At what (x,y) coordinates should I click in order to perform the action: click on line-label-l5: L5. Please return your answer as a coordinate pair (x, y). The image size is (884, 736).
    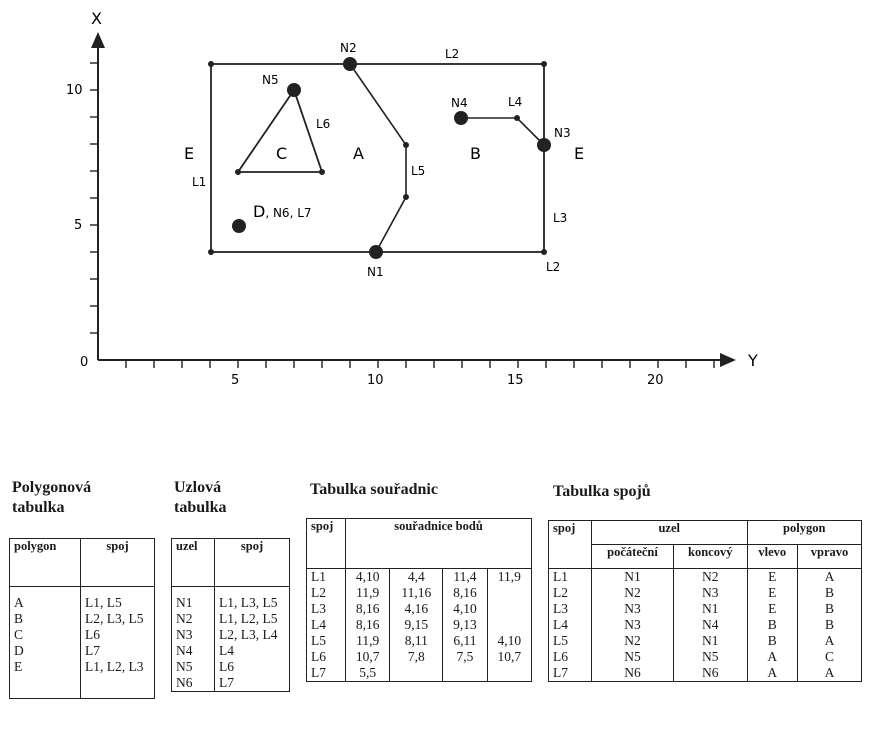
    Looking at the image, I should click on (418, 171).